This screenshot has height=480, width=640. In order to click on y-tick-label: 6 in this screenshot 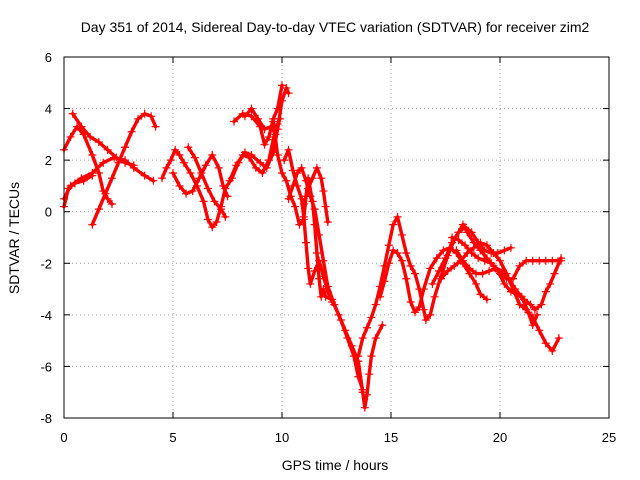, I will do `click(48, 57)`.